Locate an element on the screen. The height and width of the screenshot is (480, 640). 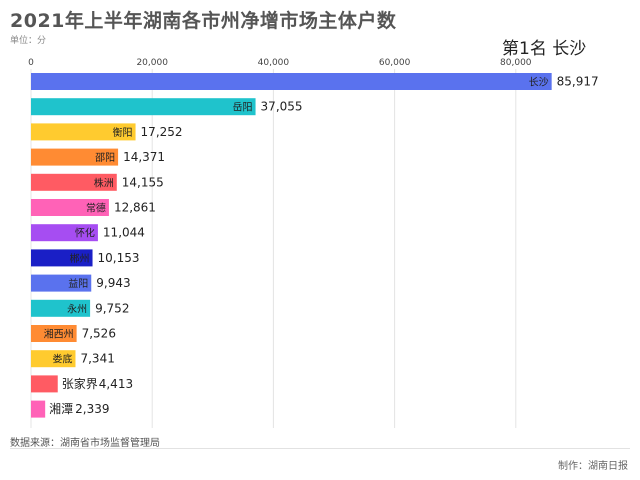
bar-category-label: 衡阳 is located at coordinates (123, 133).